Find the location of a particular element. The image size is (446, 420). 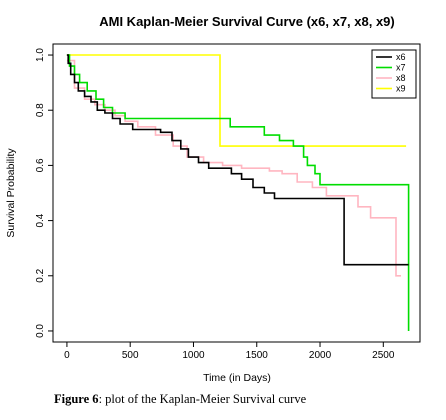

y-axis-label: Survival Probability is located at coordinates (11, 193).